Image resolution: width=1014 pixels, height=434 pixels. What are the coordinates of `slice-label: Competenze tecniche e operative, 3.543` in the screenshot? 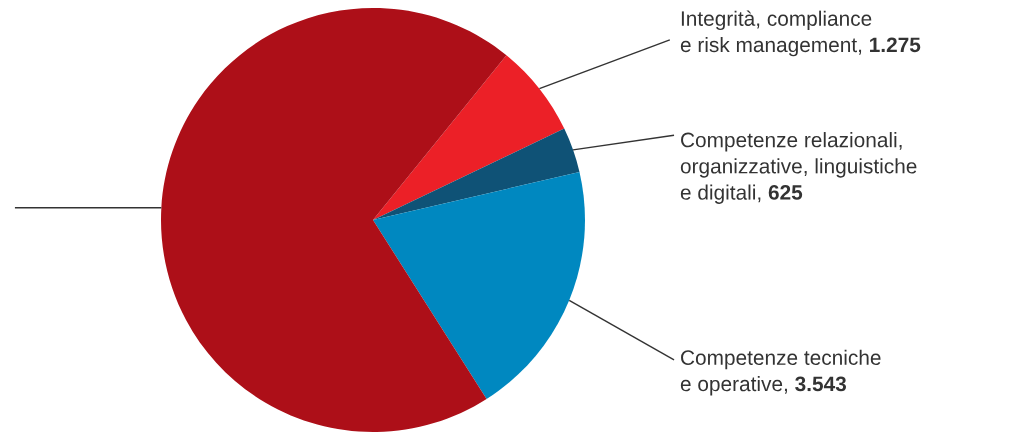 It's located at (780, 372).